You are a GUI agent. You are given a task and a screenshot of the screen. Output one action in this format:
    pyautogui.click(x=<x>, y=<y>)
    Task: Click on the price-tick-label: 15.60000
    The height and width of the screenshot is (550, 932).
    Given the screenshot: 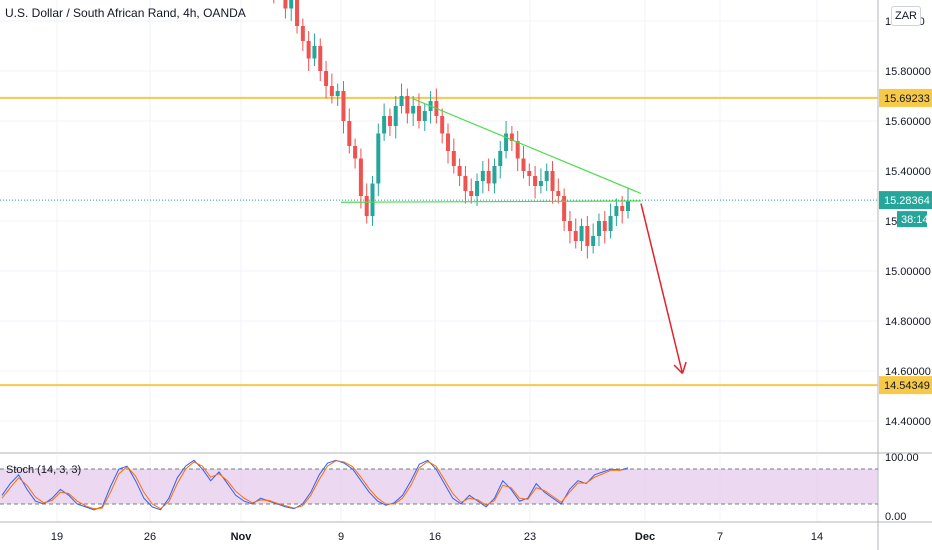 What is the action you would take?
    pyautogui.click(x=908, y=122)
    